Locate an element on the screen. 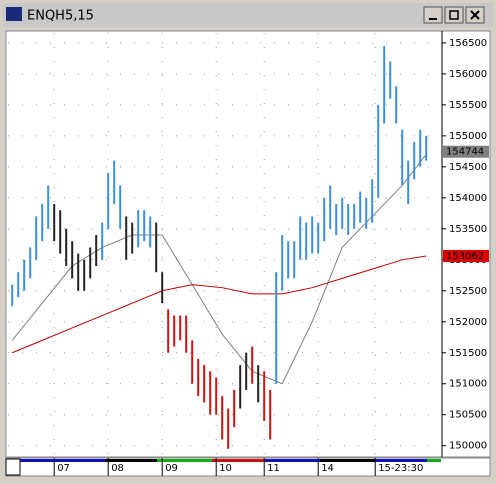  x-tick-label: 14 is located at coordinates (327, 468).